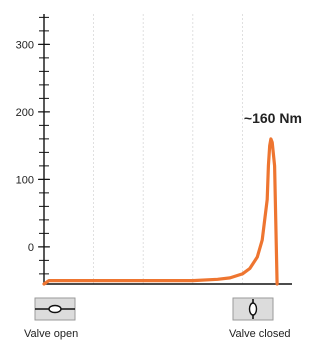  I want to click on peak-torque-label: ~160 Nm, so click(273, 118).